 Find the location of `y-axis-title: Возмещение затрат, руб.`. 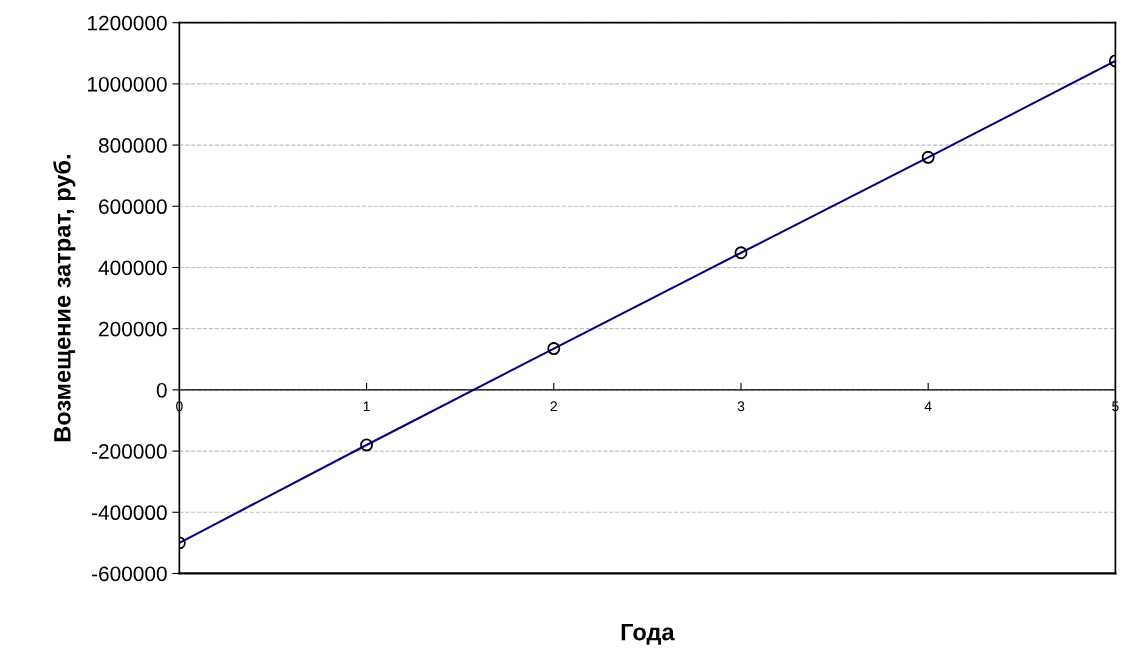

y-axis-title: Возмещение затрат, руб. is located at coordinates (64, 298).